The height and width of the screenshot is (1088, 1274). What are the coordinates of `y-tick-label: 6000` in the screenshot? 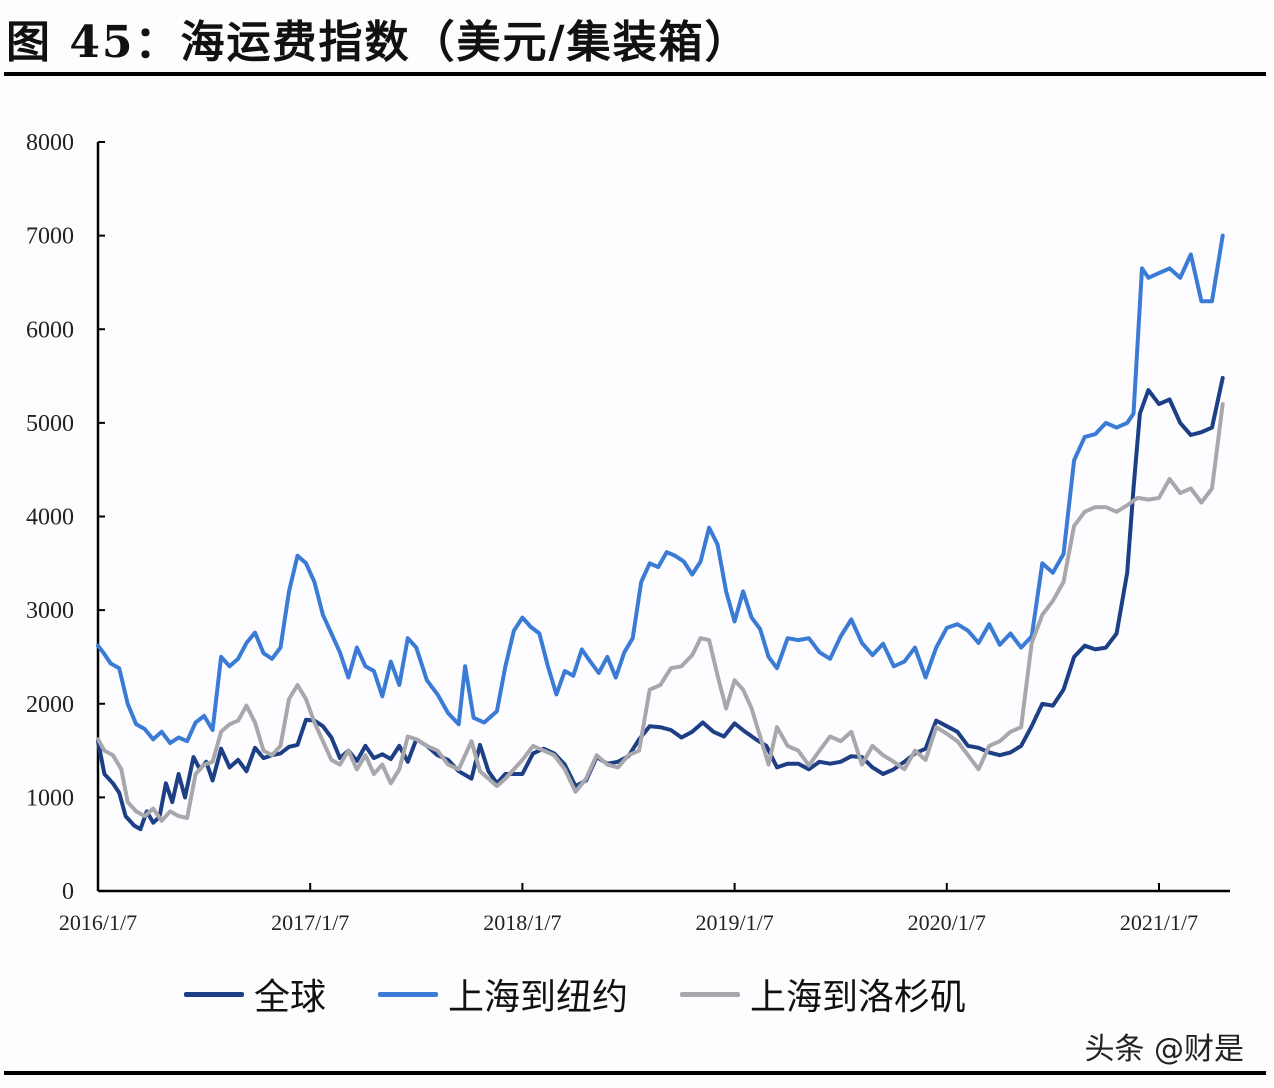 It's located at (50, 330).